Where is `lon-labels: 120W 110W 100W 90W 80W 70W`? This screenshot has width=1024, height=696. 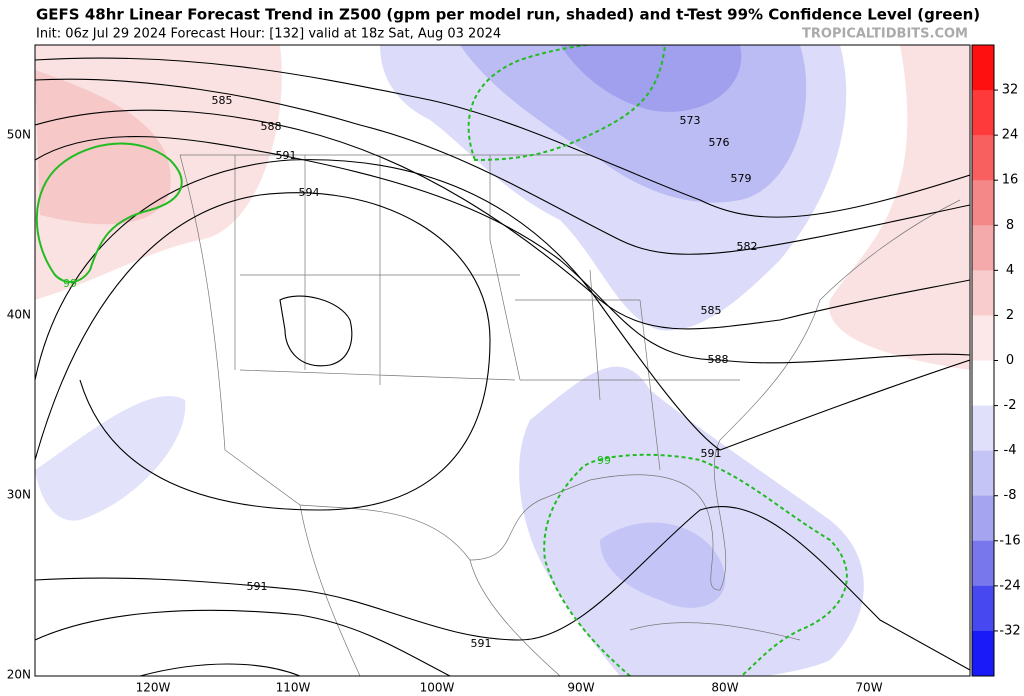
lon-labels: 120W 110W 100W 90W 80W 70W is located at coordinates (509, 688).